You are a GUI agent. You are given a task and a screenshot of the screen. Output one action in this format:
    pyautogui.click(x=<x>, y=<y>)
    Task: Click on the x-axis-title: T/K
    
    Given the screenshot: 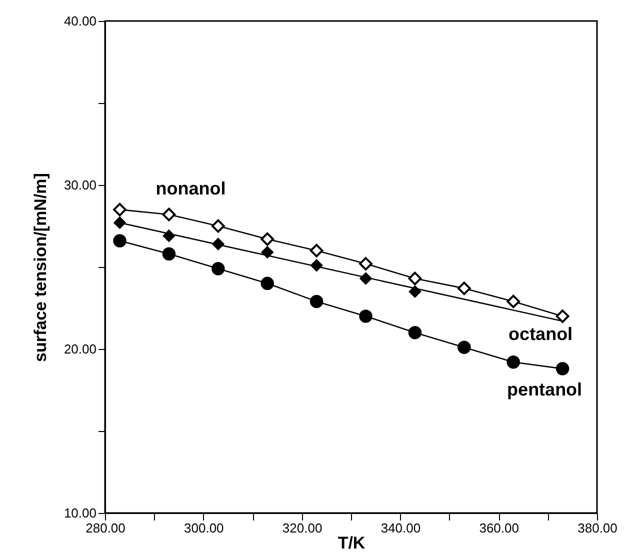 What is the action you would take?
    pyautogui.click(x=352, y=543)
    